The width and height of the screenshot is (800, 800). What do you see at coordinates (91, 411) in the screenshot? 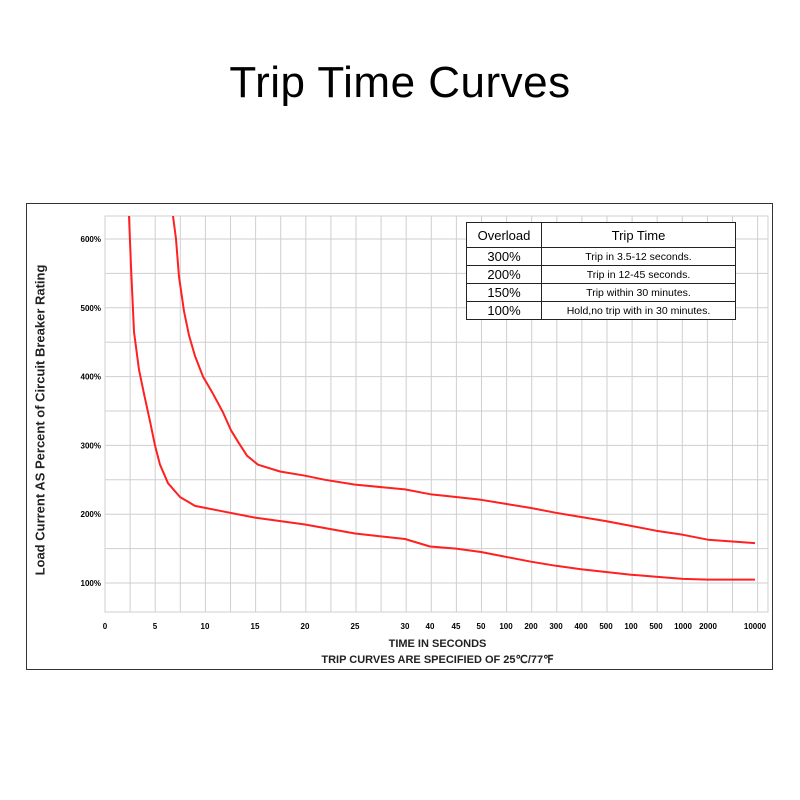
I see `y-tick-labels: 100% 200% 300% 400% 500% 600%` at bounding box center [91, 411].